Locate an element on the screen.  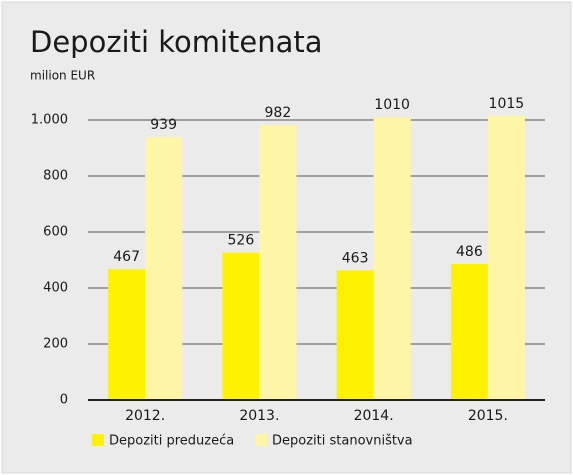
x-tick-label: 2014. is located at coordinates (374, 416).